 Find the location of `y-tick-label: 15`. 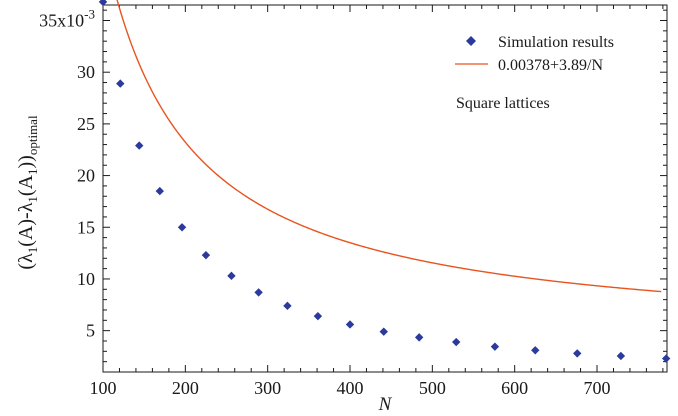

y-tick-label: 15 is located at coordinates (86, 227).